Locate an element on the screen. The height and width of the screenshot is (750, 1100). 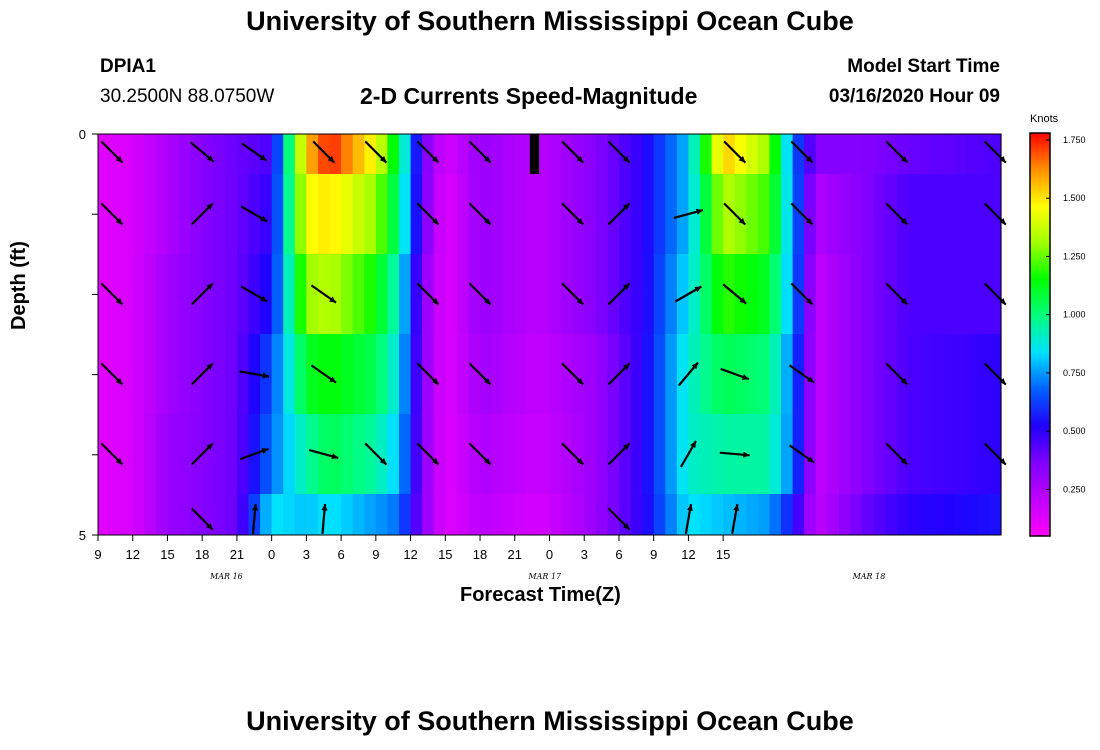
colorbar-tick-label: 0.500 is located at coordinates (1074, 431).